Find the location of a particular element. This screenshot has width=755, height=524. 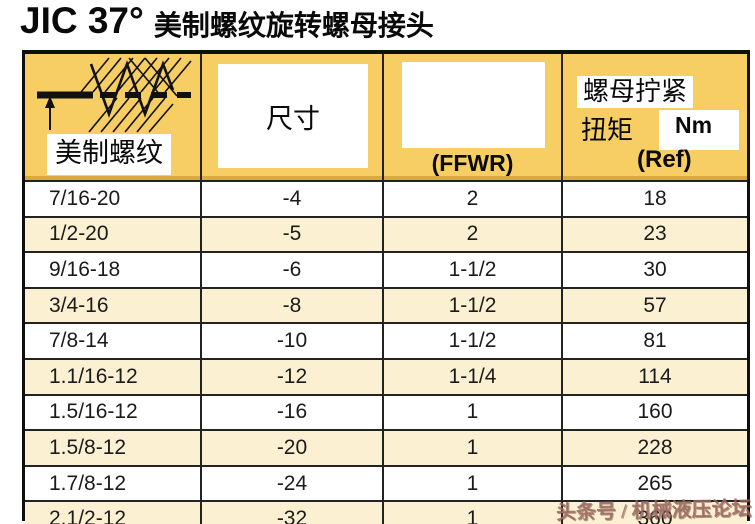

watermark: 头条号 / 机械液压论坛 is located at coordinates (654, 510).